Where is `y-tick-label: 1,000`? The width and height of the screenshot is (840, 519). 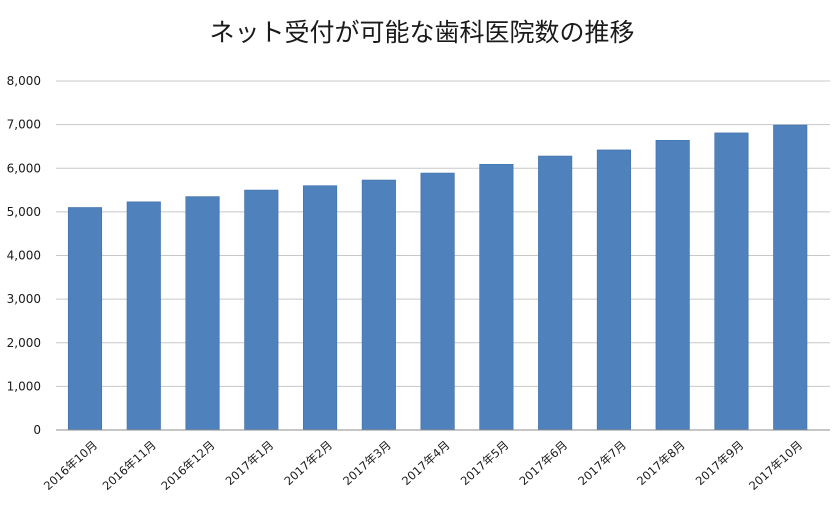 y-tick-label: 1,000 is located at coordinates (24, 386).